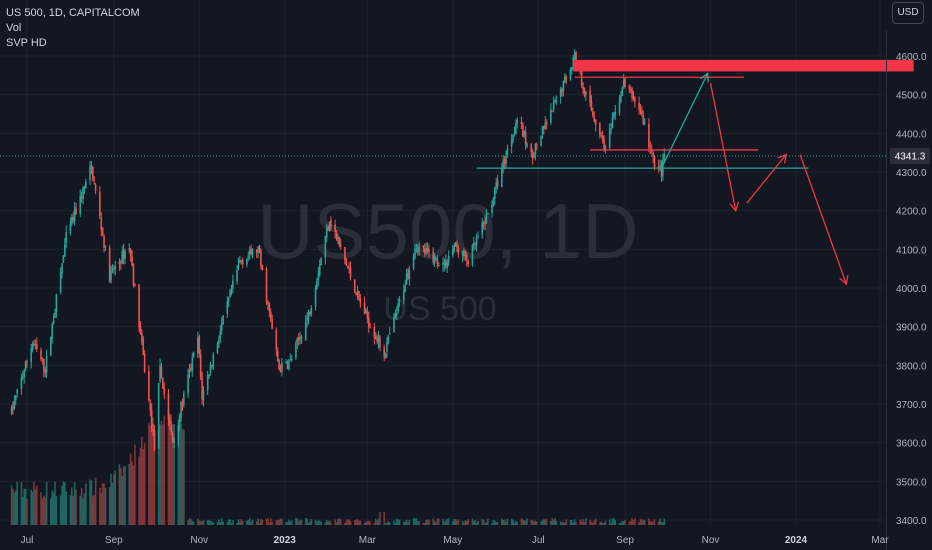 Image resolution: width=932 pixels, height=550 pixels. Describe the element at coordinates (908, 13) in the screenshot. I see `currency-button: USD` at that location.